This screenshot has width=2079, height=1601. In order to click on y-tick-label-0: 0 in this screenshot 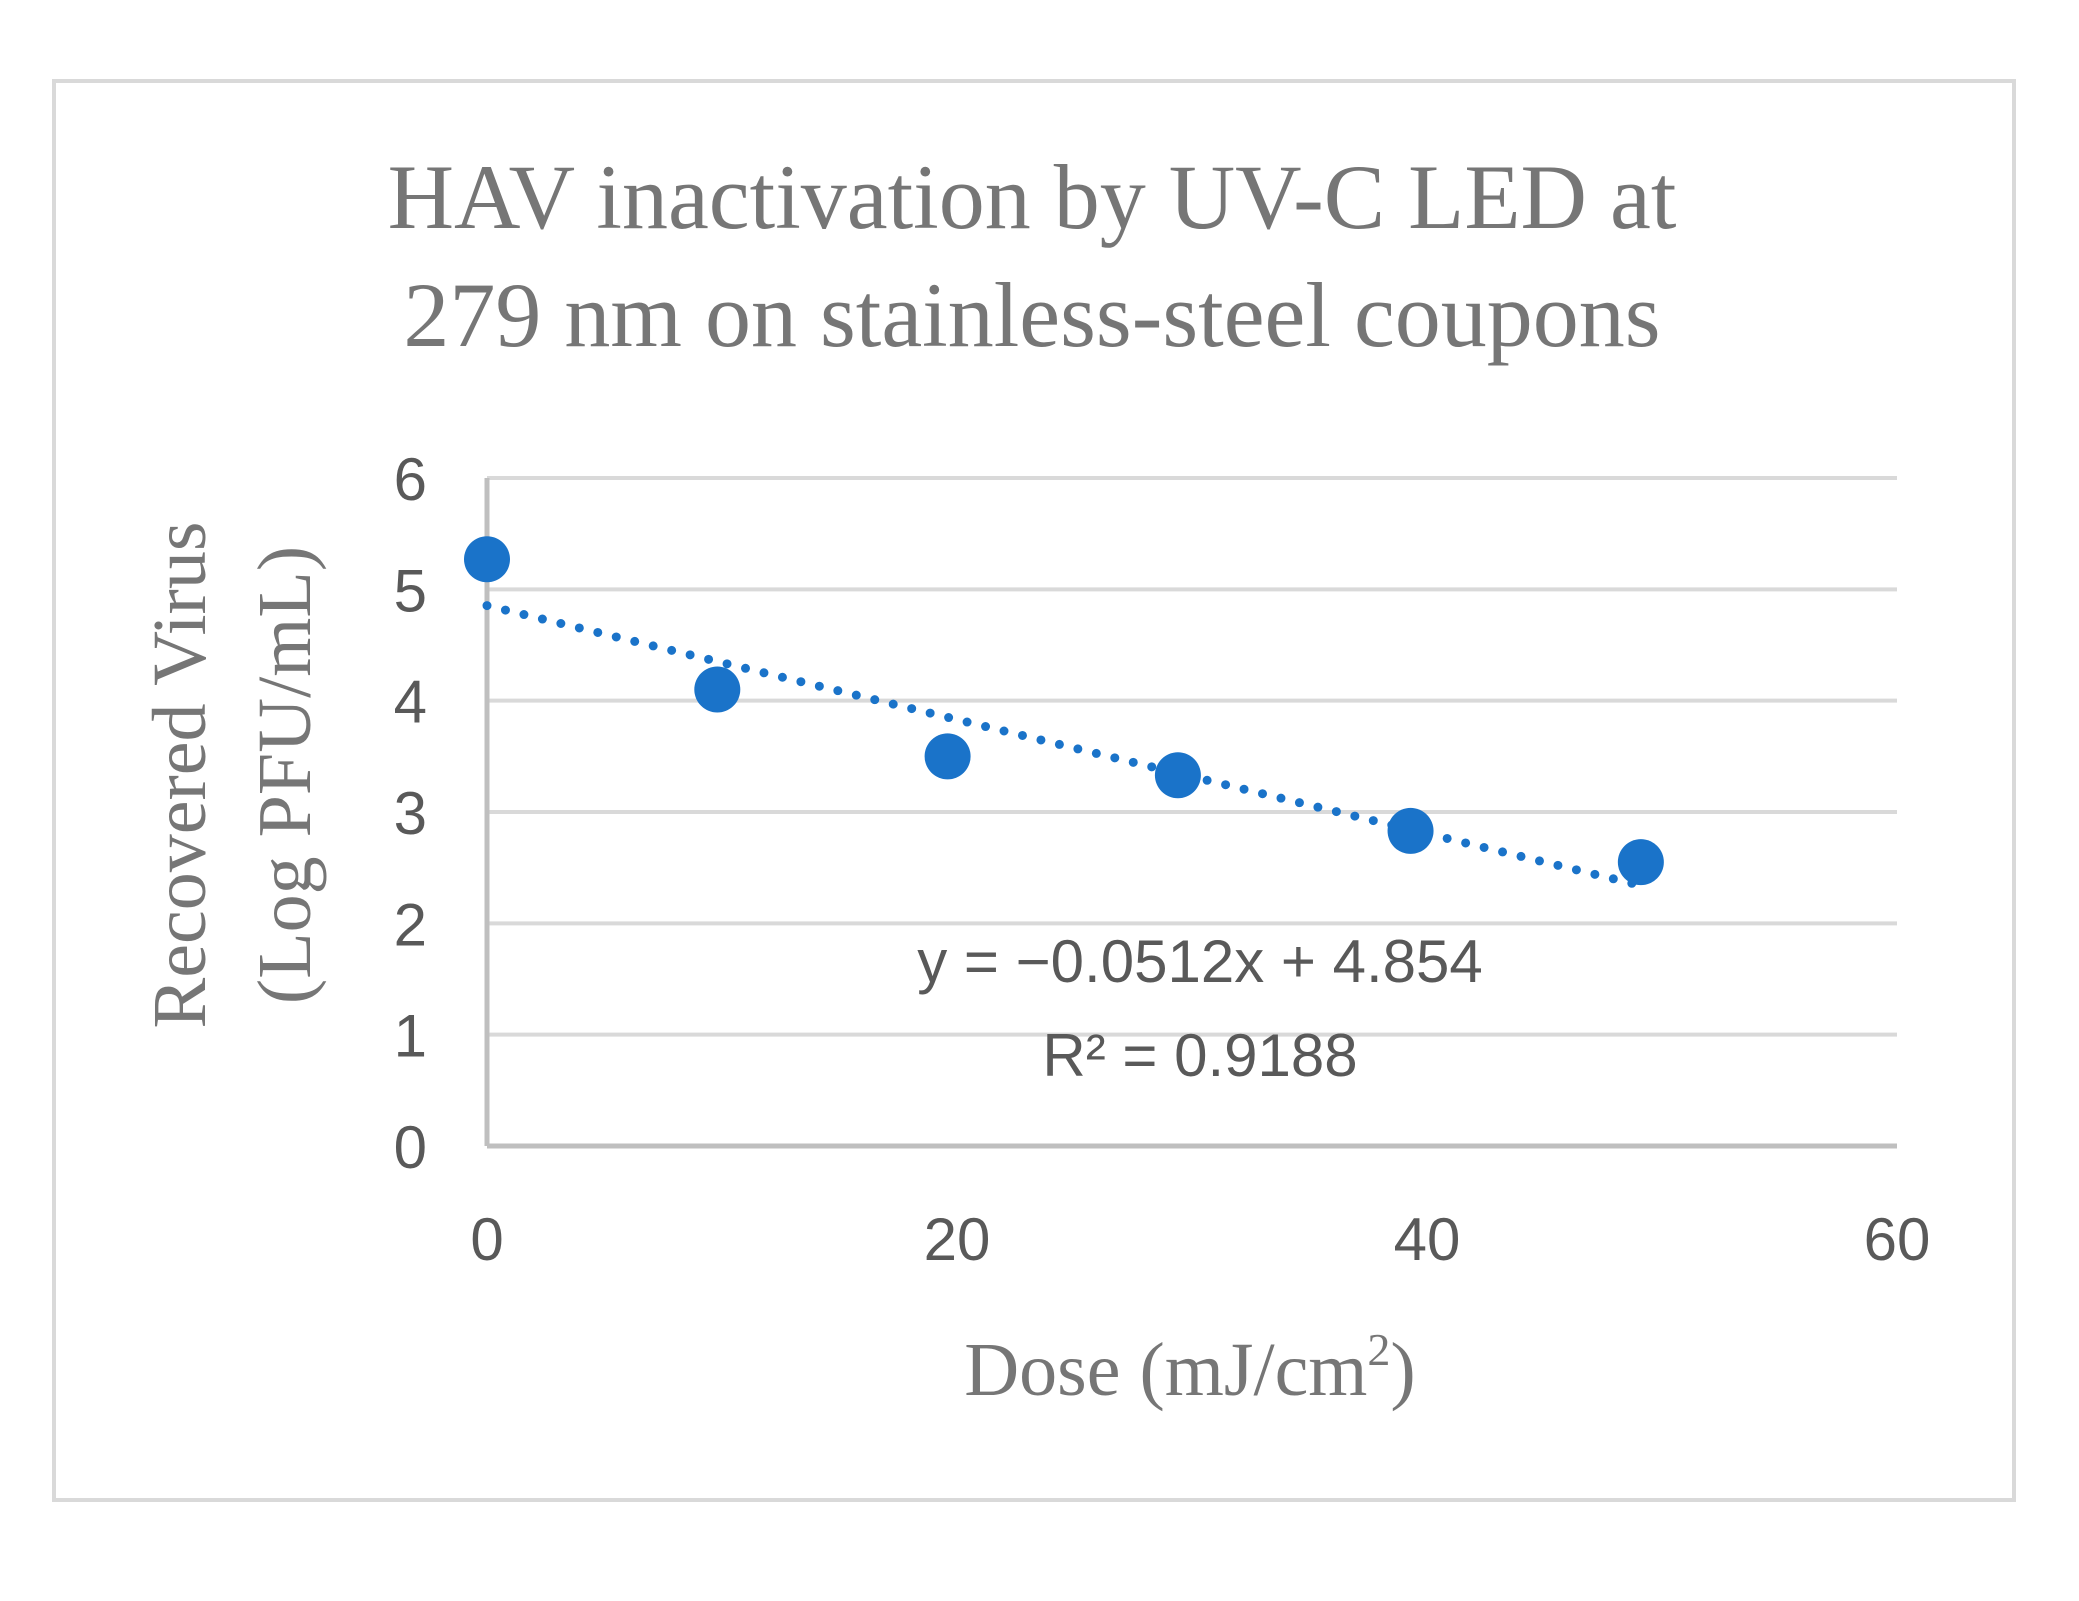, I will do `click(410, 1147)`.